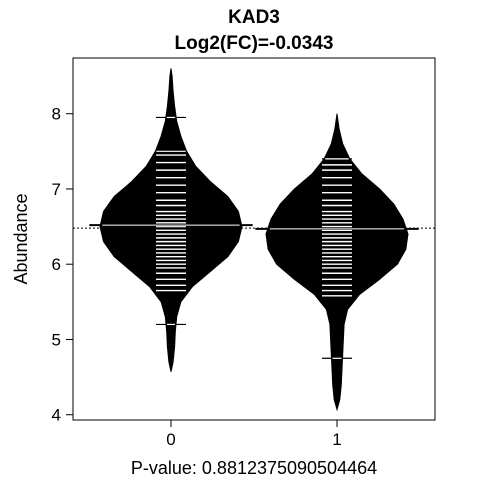 The image size is (480, 480). I want to click on y-tick-label: 5, so click(56, 339).